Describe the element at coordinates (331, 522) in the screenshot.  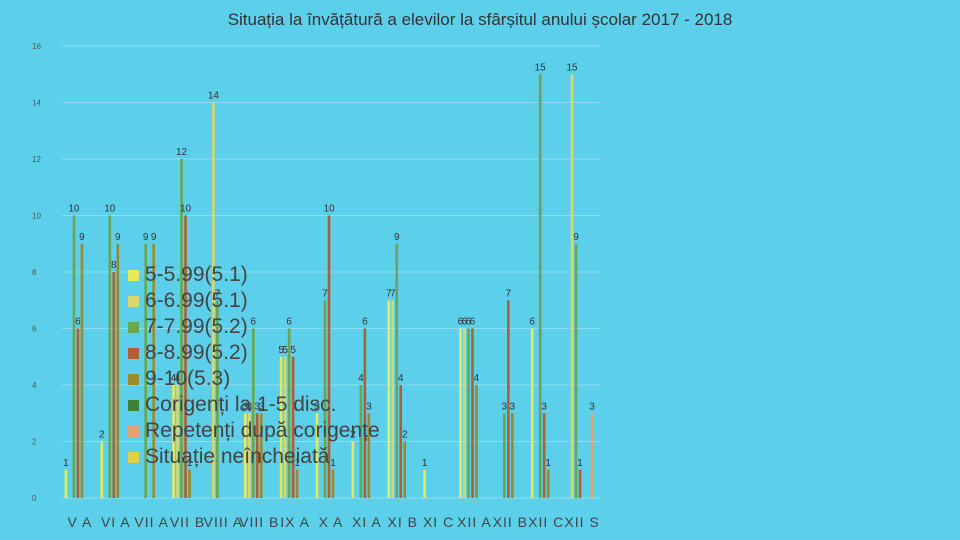
I see `x-tick-label: X A` at that location.